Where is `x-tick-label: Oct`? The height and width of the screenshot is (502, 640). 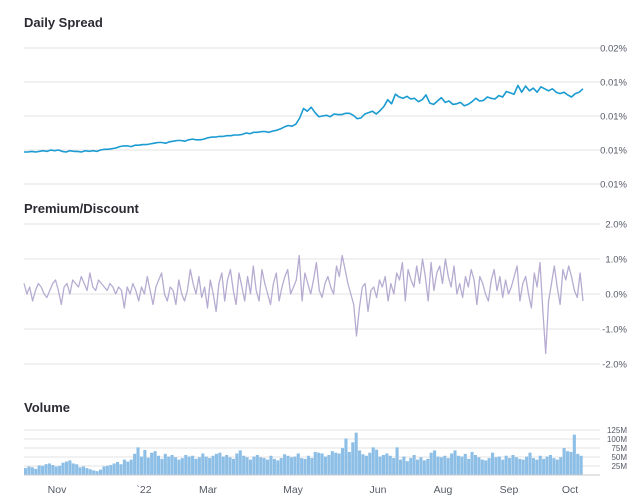
x-tick-label: Oct is located at coordinates (570, 490).